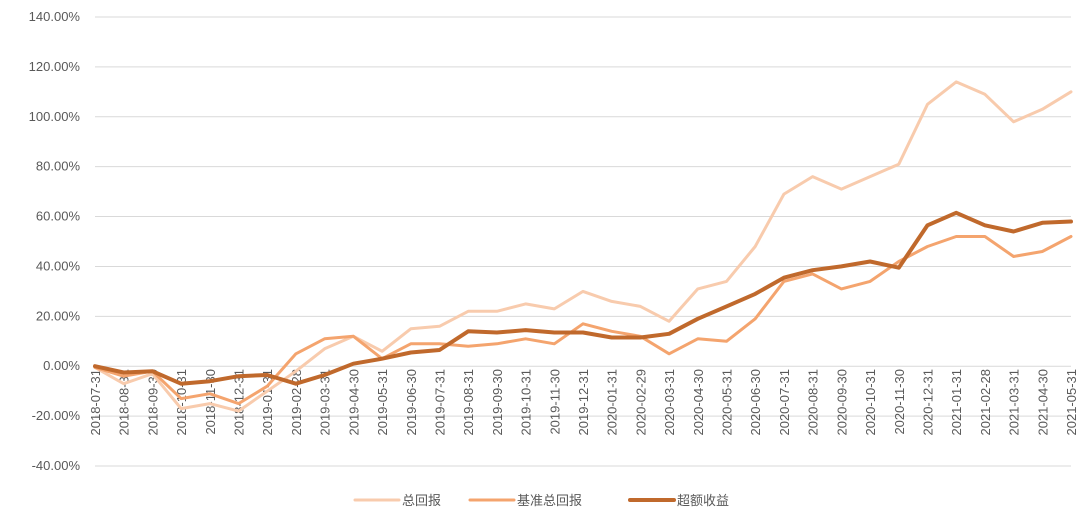  What do you see at coordinates (870, 402) in the screenshot?
I see `x-tick-label: 2020-10-31` at bounding box center [870, 402].